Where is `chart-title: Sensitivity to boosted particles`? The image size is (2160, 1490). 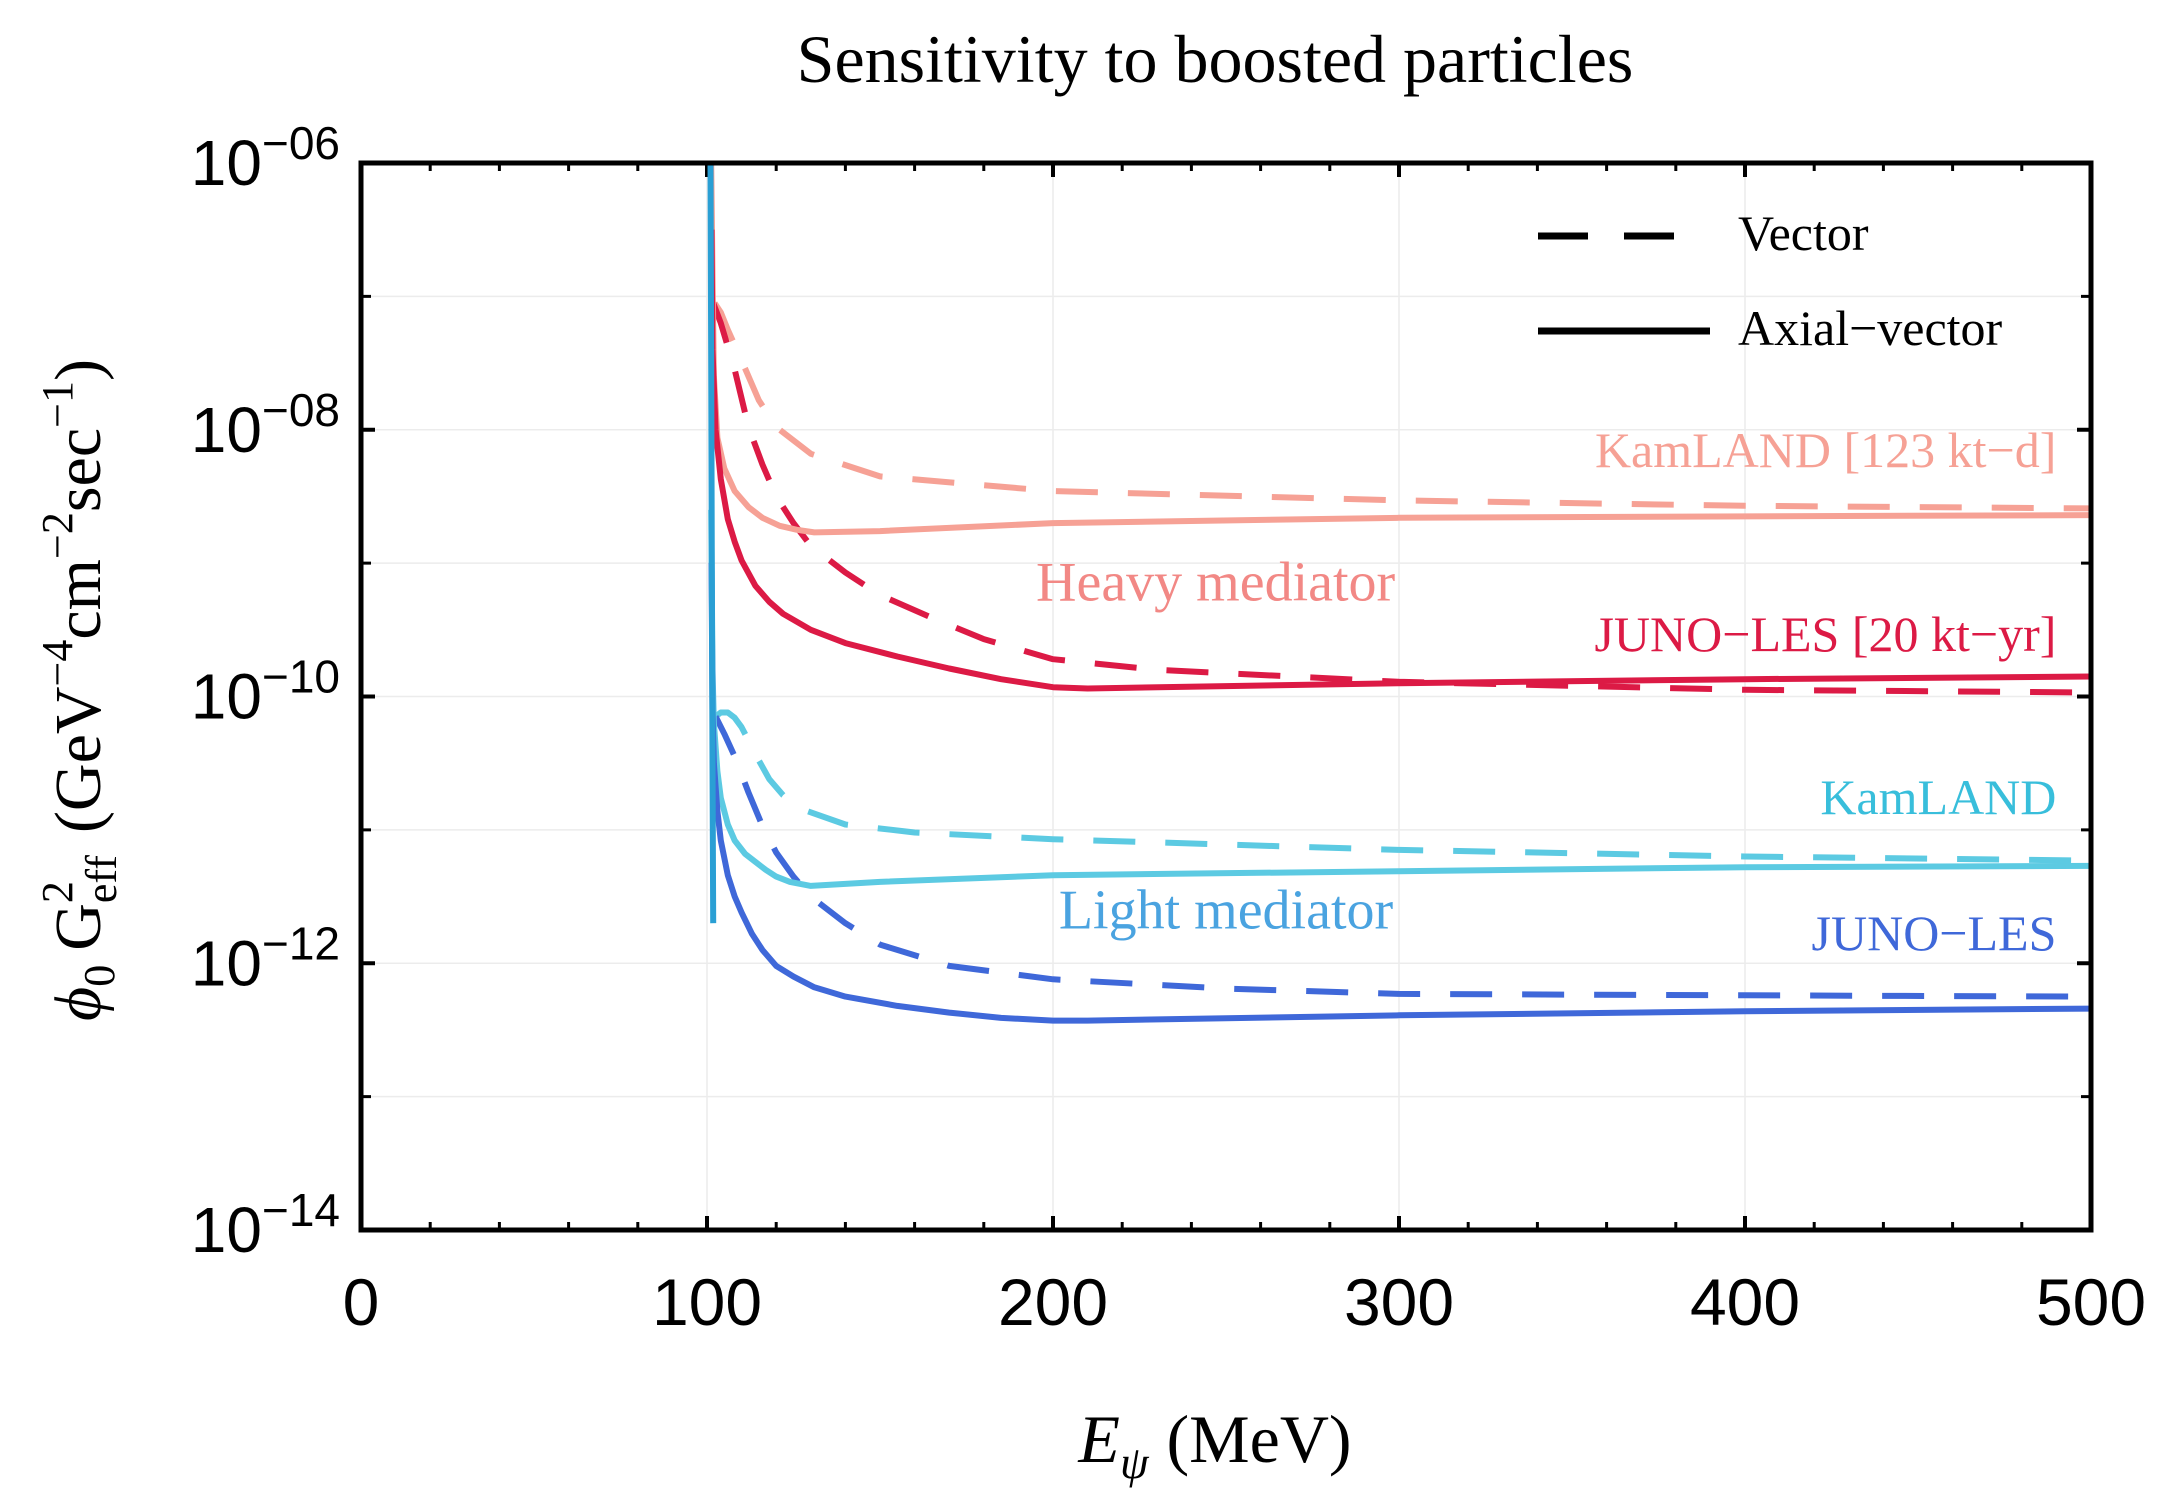
chart-title: Sensitivity to boosted particles is located at coordinates (1215, 59).